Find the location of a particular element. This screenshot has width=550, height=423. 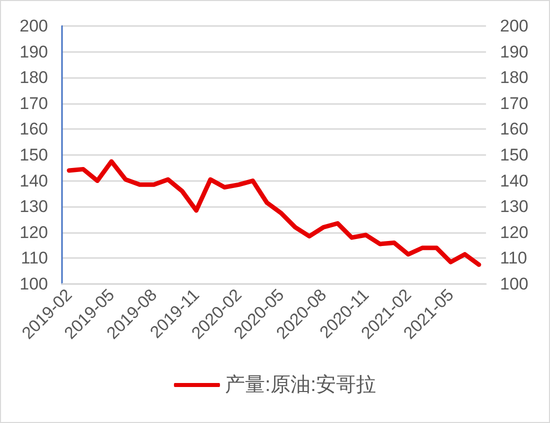

y-tick-label: 140 is located at coordinates (34, 180).